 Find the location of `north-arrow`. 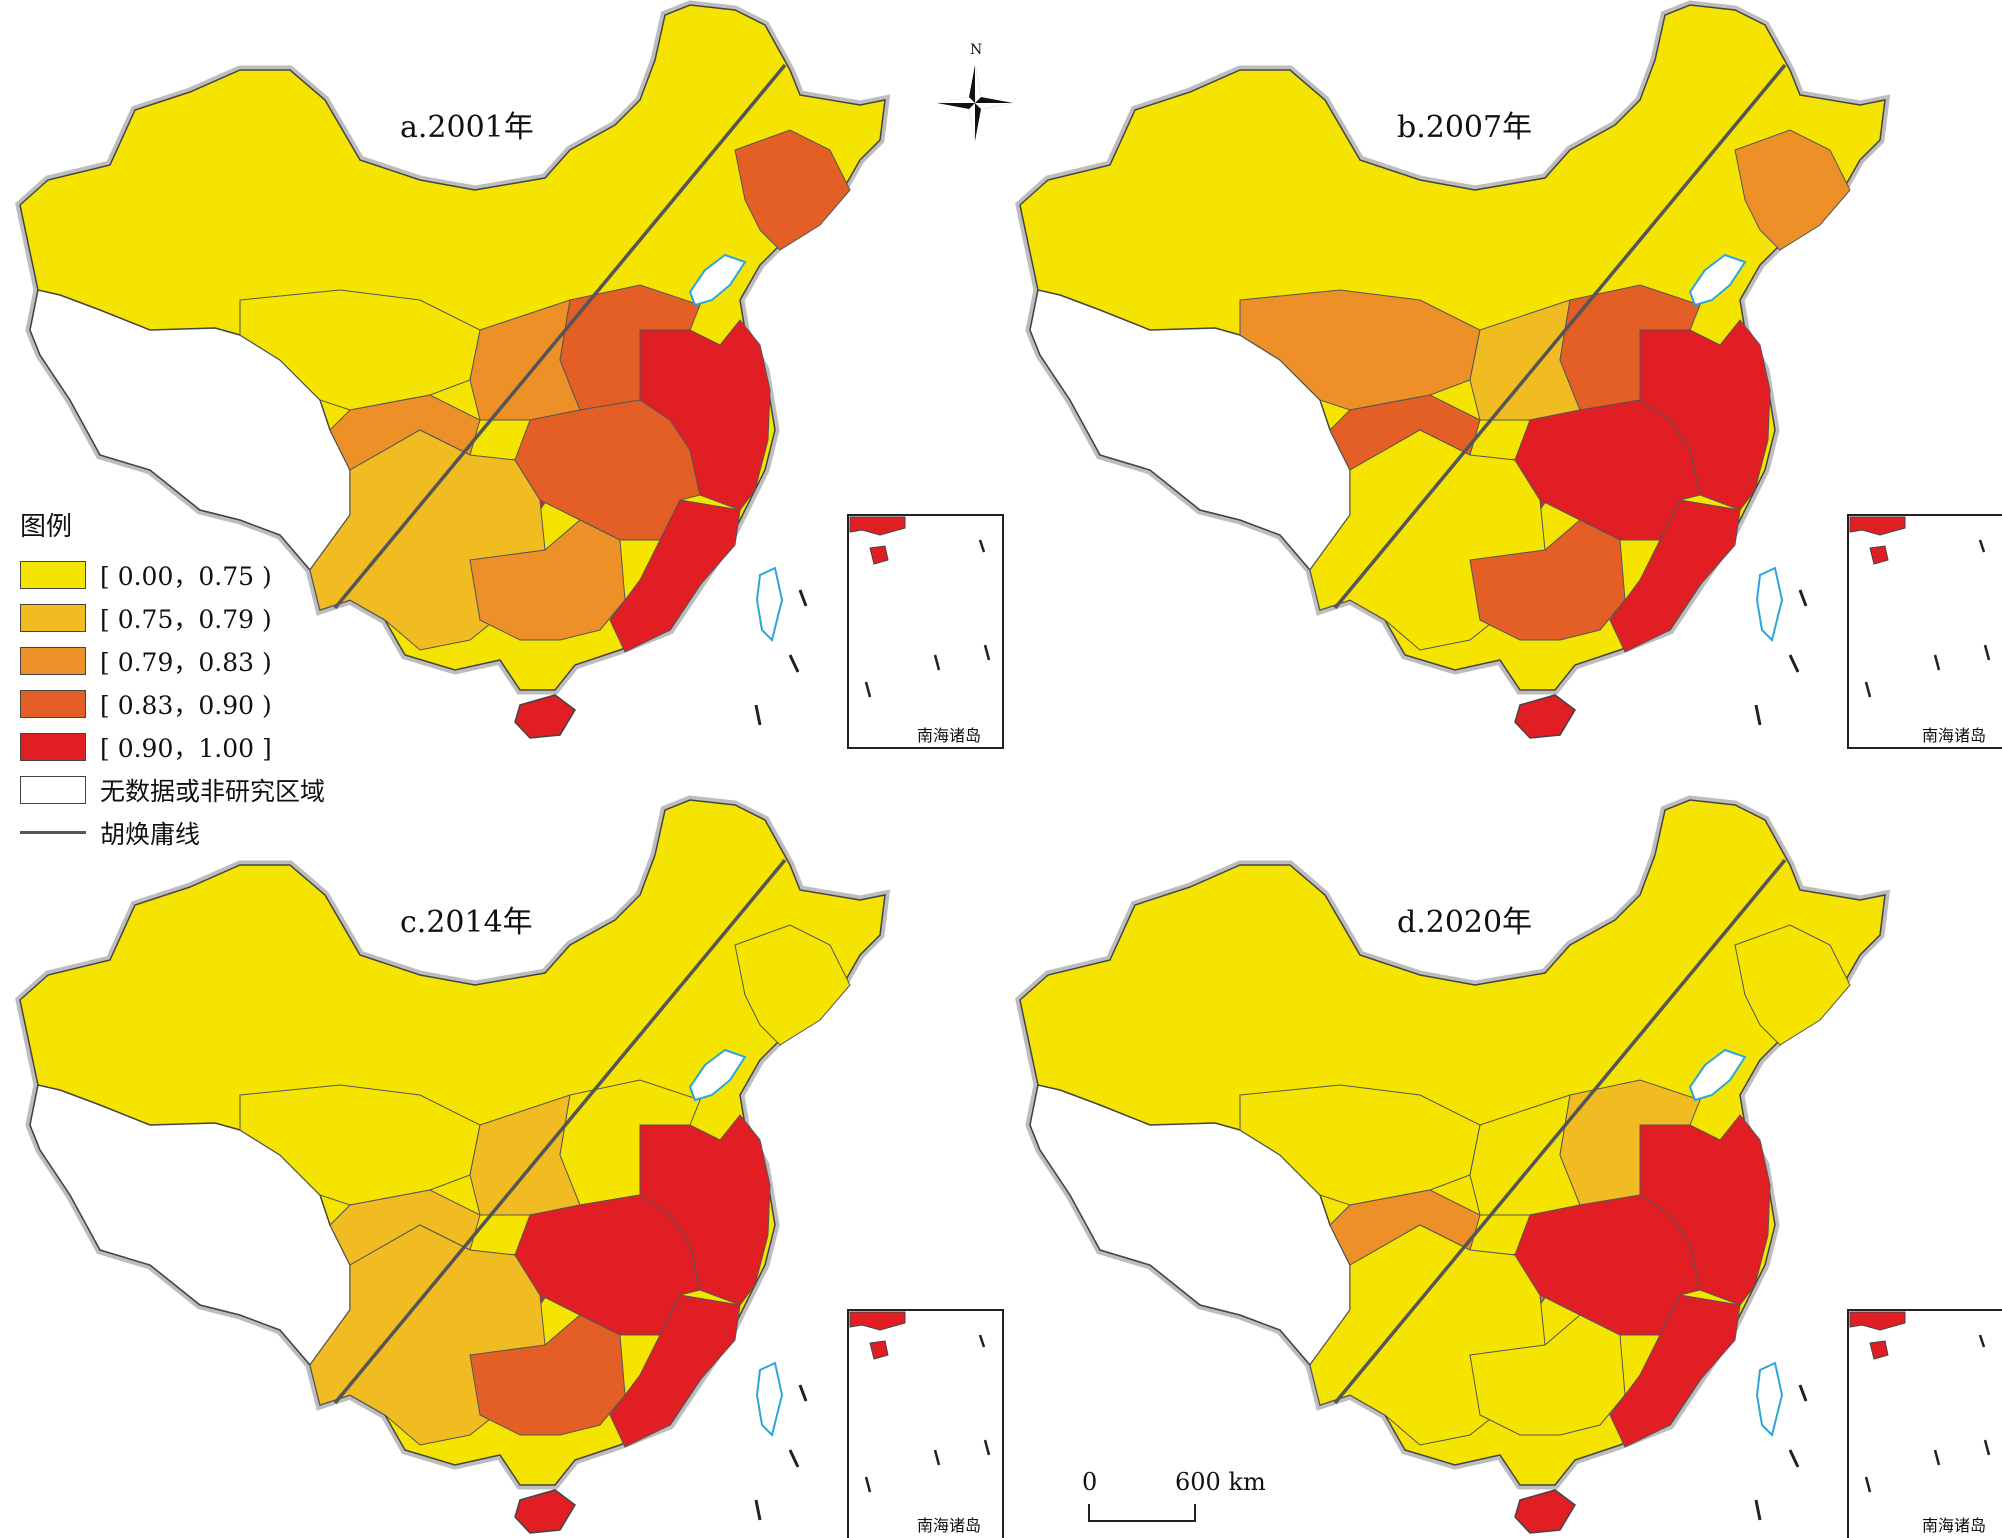

north-arrow is located at coordinates (975, 103).